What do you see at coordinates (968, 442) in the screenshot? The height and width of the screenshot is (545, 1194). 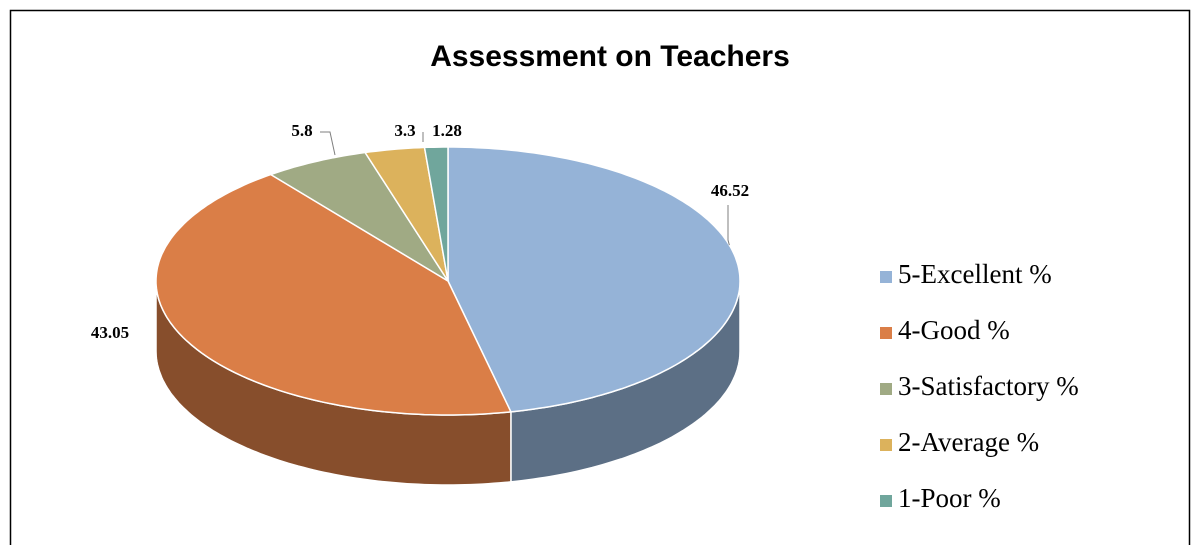 I see `legend-label: 2-Average %` at bounding box center [968, 442].